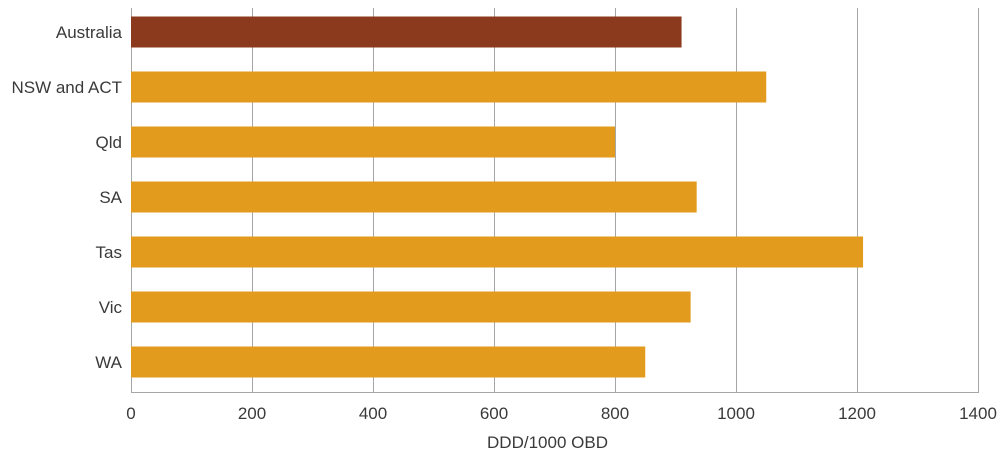 This screenshot has width=1004, height=456. What do you see at coordinates (373, 142) in the screenshot?
I see `bar-qld` at bounding box center [373, 142].